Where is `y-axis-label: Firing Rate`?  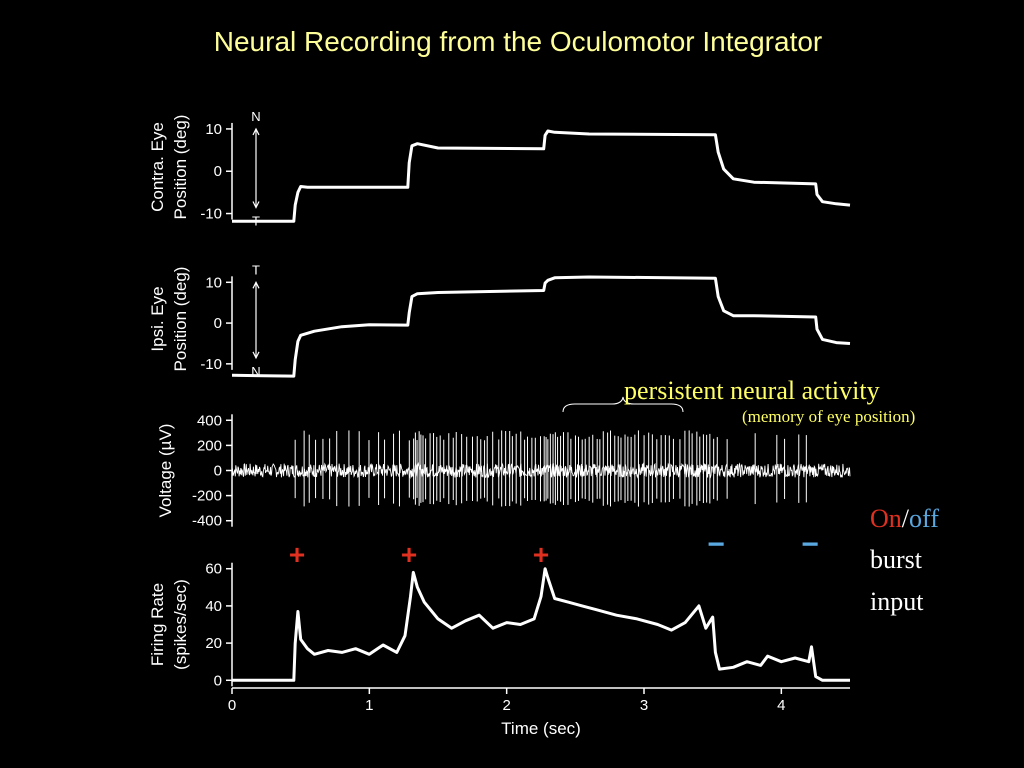
y-axis-label: Firing Rate is located at coordinates (157, 624).